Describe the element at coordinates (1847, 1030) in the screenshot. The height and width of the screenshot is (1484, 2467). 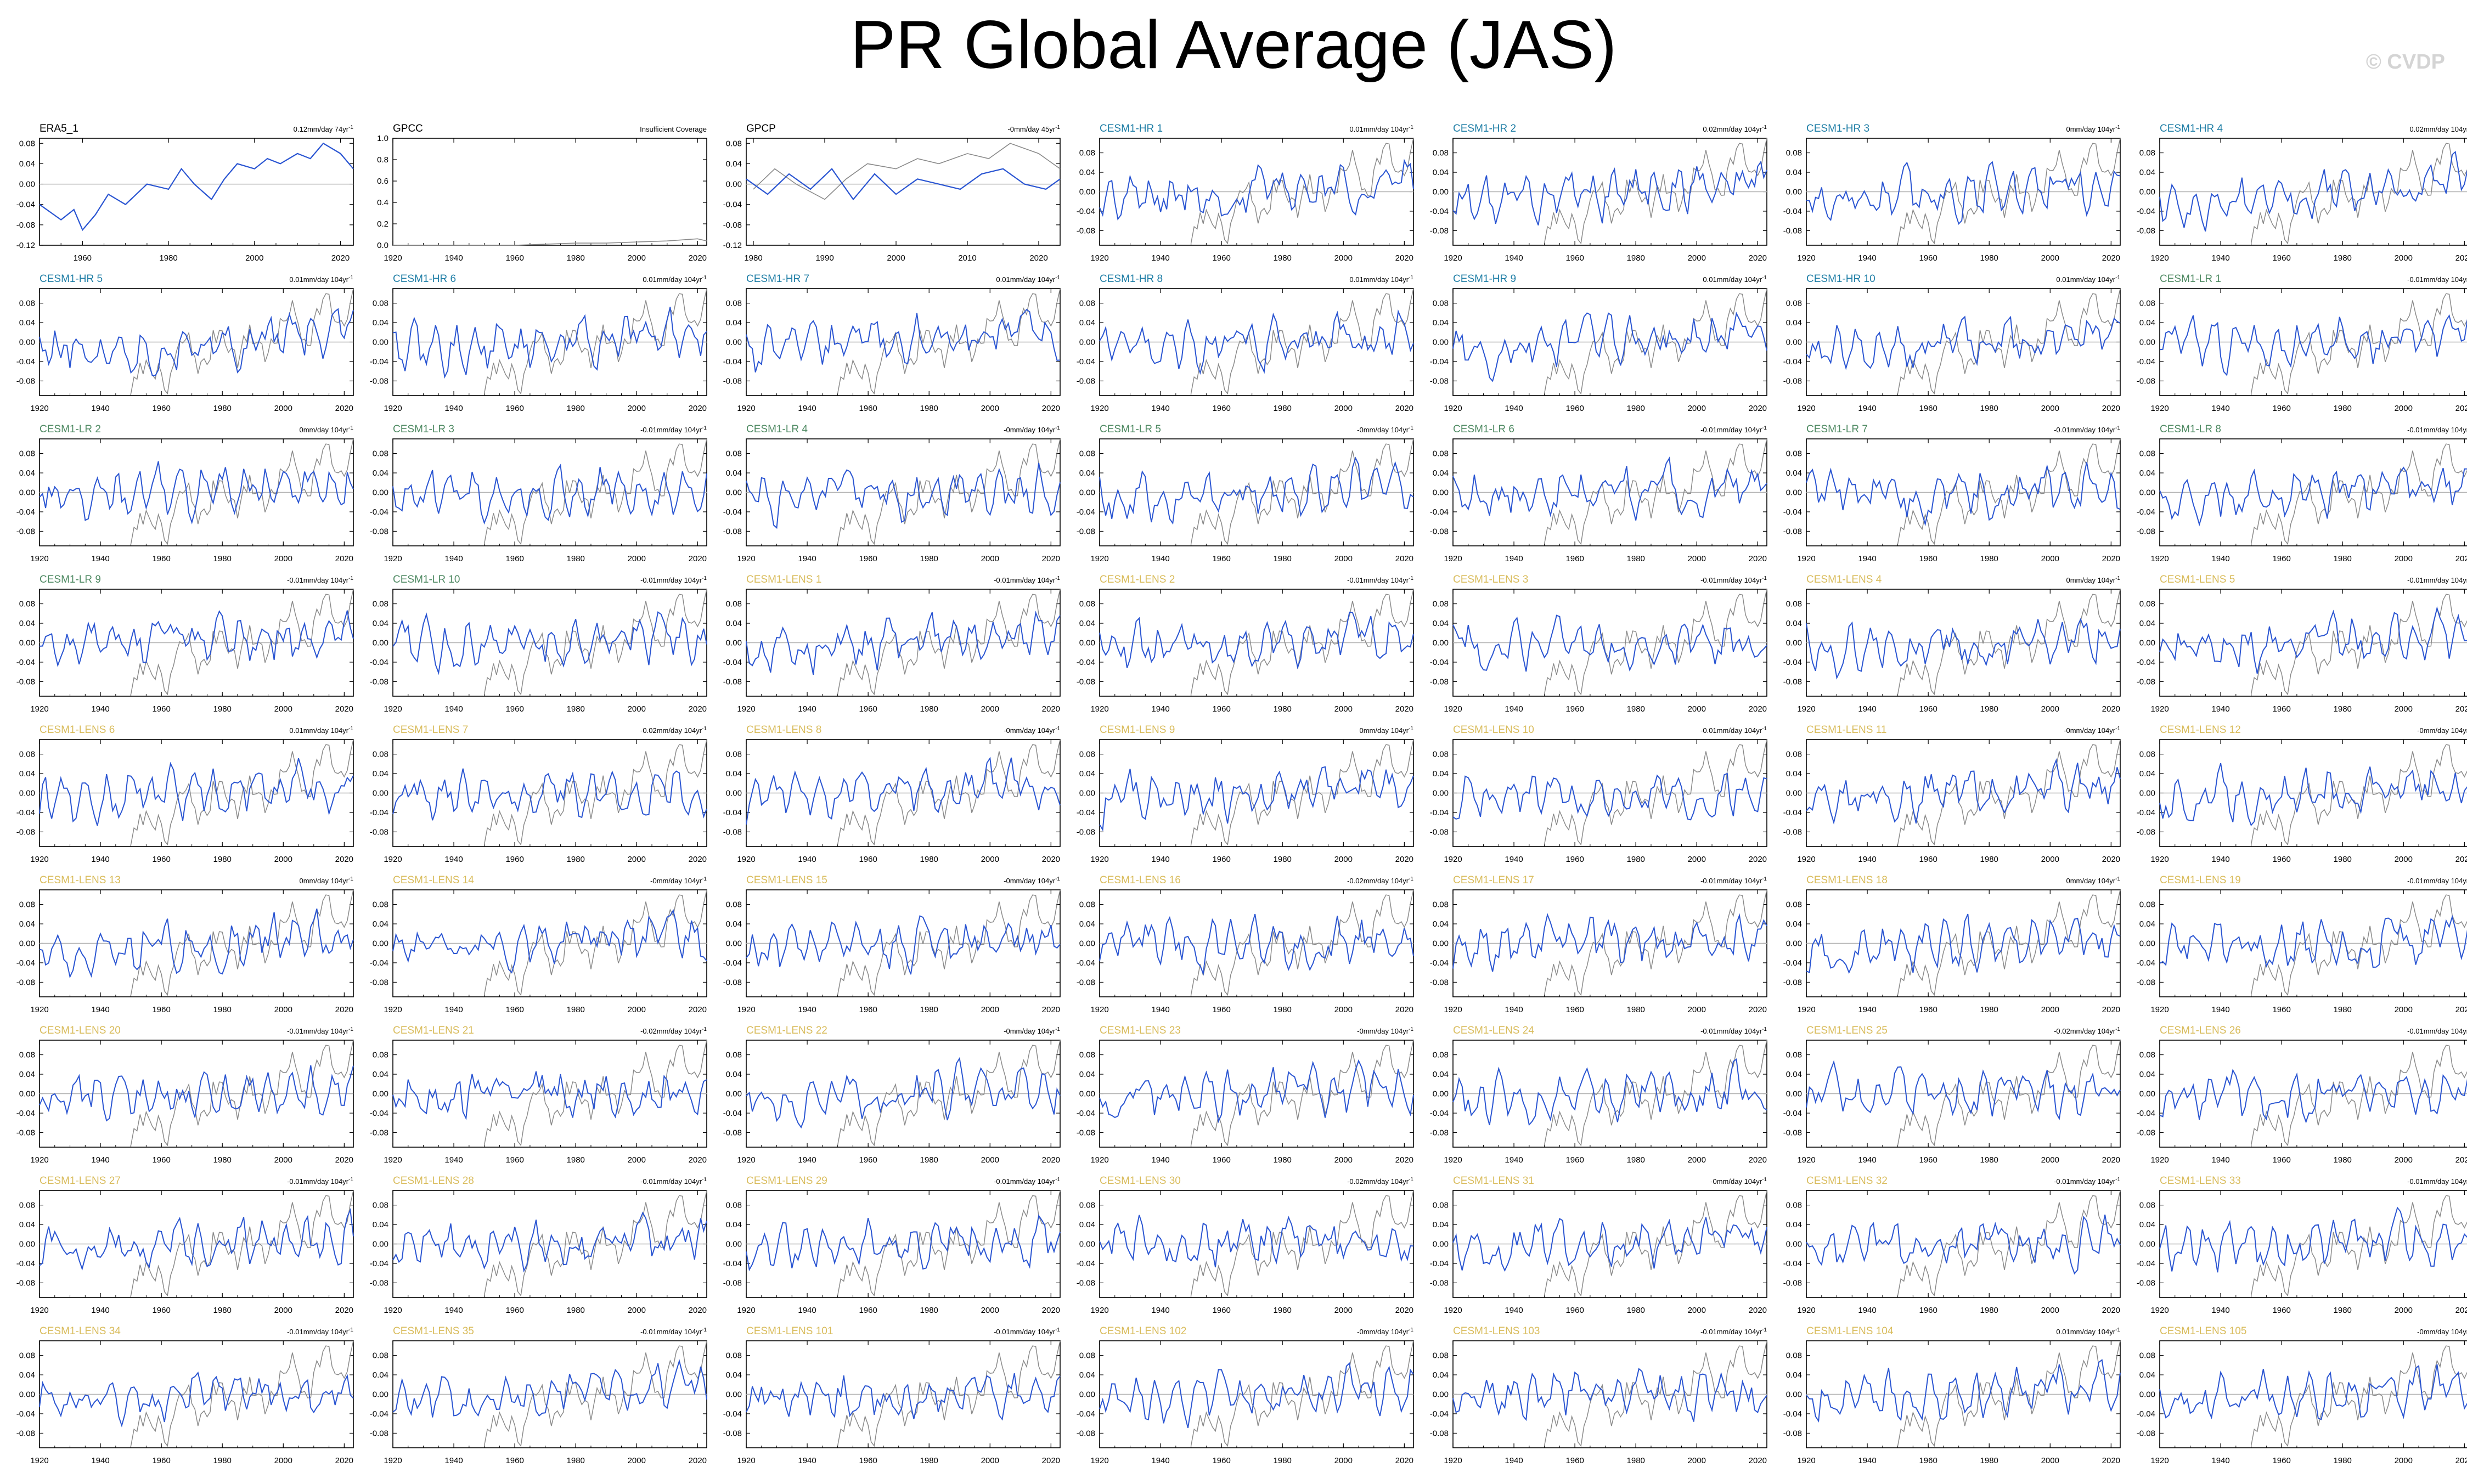
I see `panel-title: CESM1-LENS 25` at that location.